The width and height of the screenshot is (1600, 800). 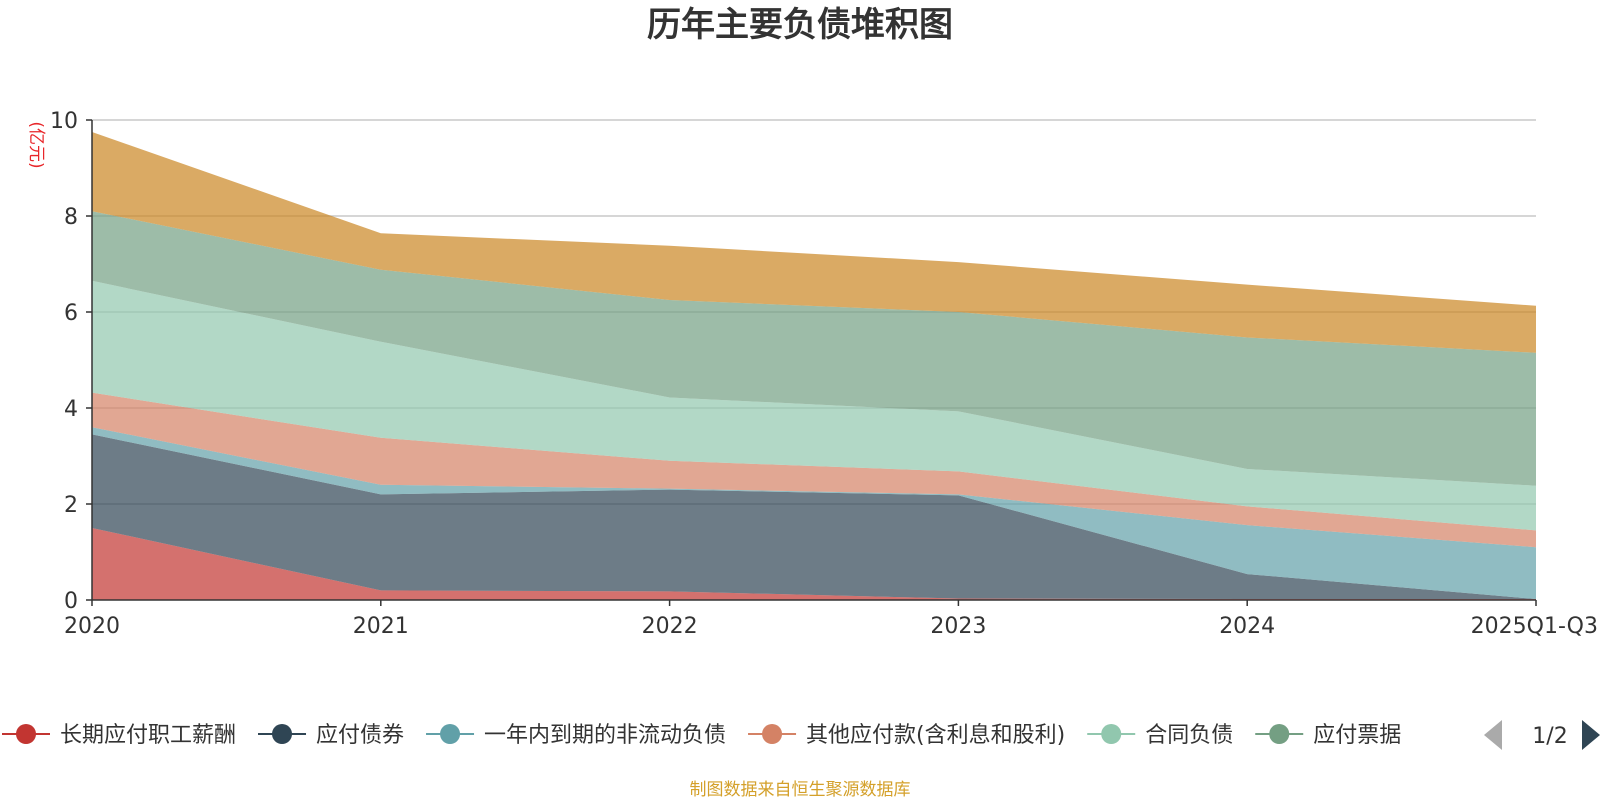 I want to click on x-tick-label: 2025Q1-Q3, so click(x=1534, y=626).